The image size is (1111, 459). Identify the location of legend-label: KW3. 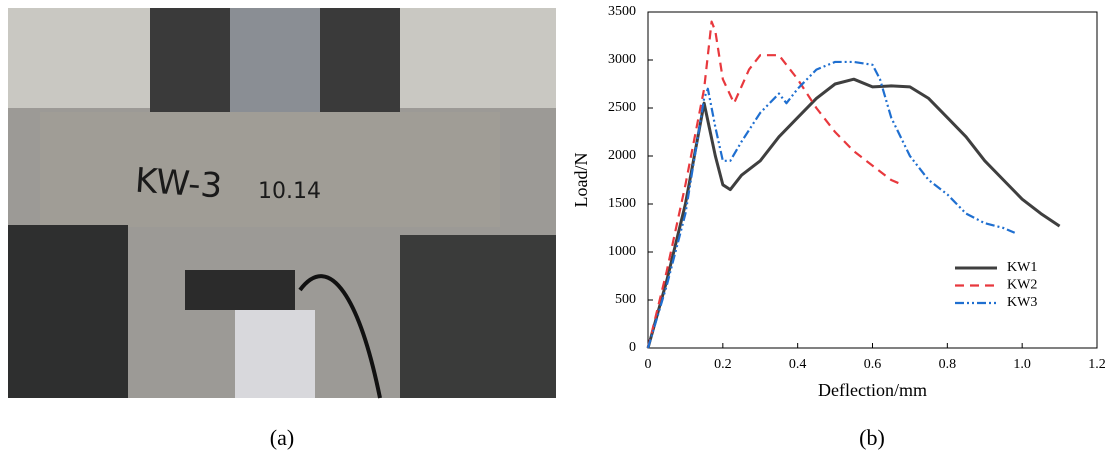
(1022, 302).